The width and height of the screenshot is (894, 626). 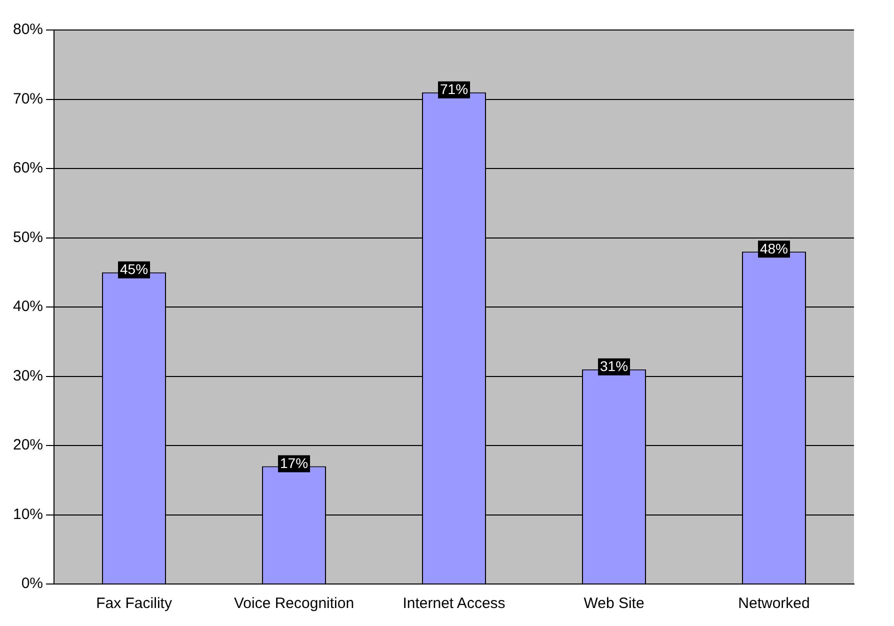 What do you see at coordinates (28, 375) in the screenshot?
I see `y-tick-label: 30%` at bounding box center [28, 375].